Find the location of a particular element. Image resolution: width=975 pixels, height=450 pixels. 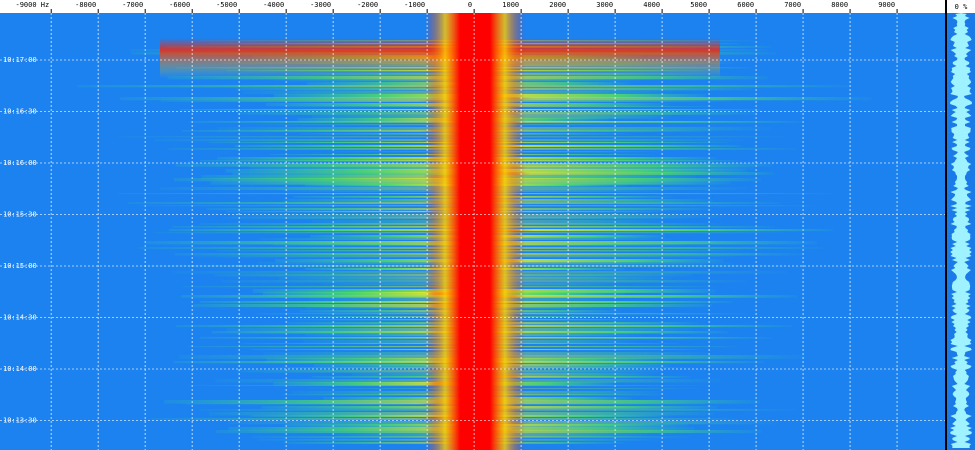

frequency-label: 7000 is located at coordinates (792, 5).